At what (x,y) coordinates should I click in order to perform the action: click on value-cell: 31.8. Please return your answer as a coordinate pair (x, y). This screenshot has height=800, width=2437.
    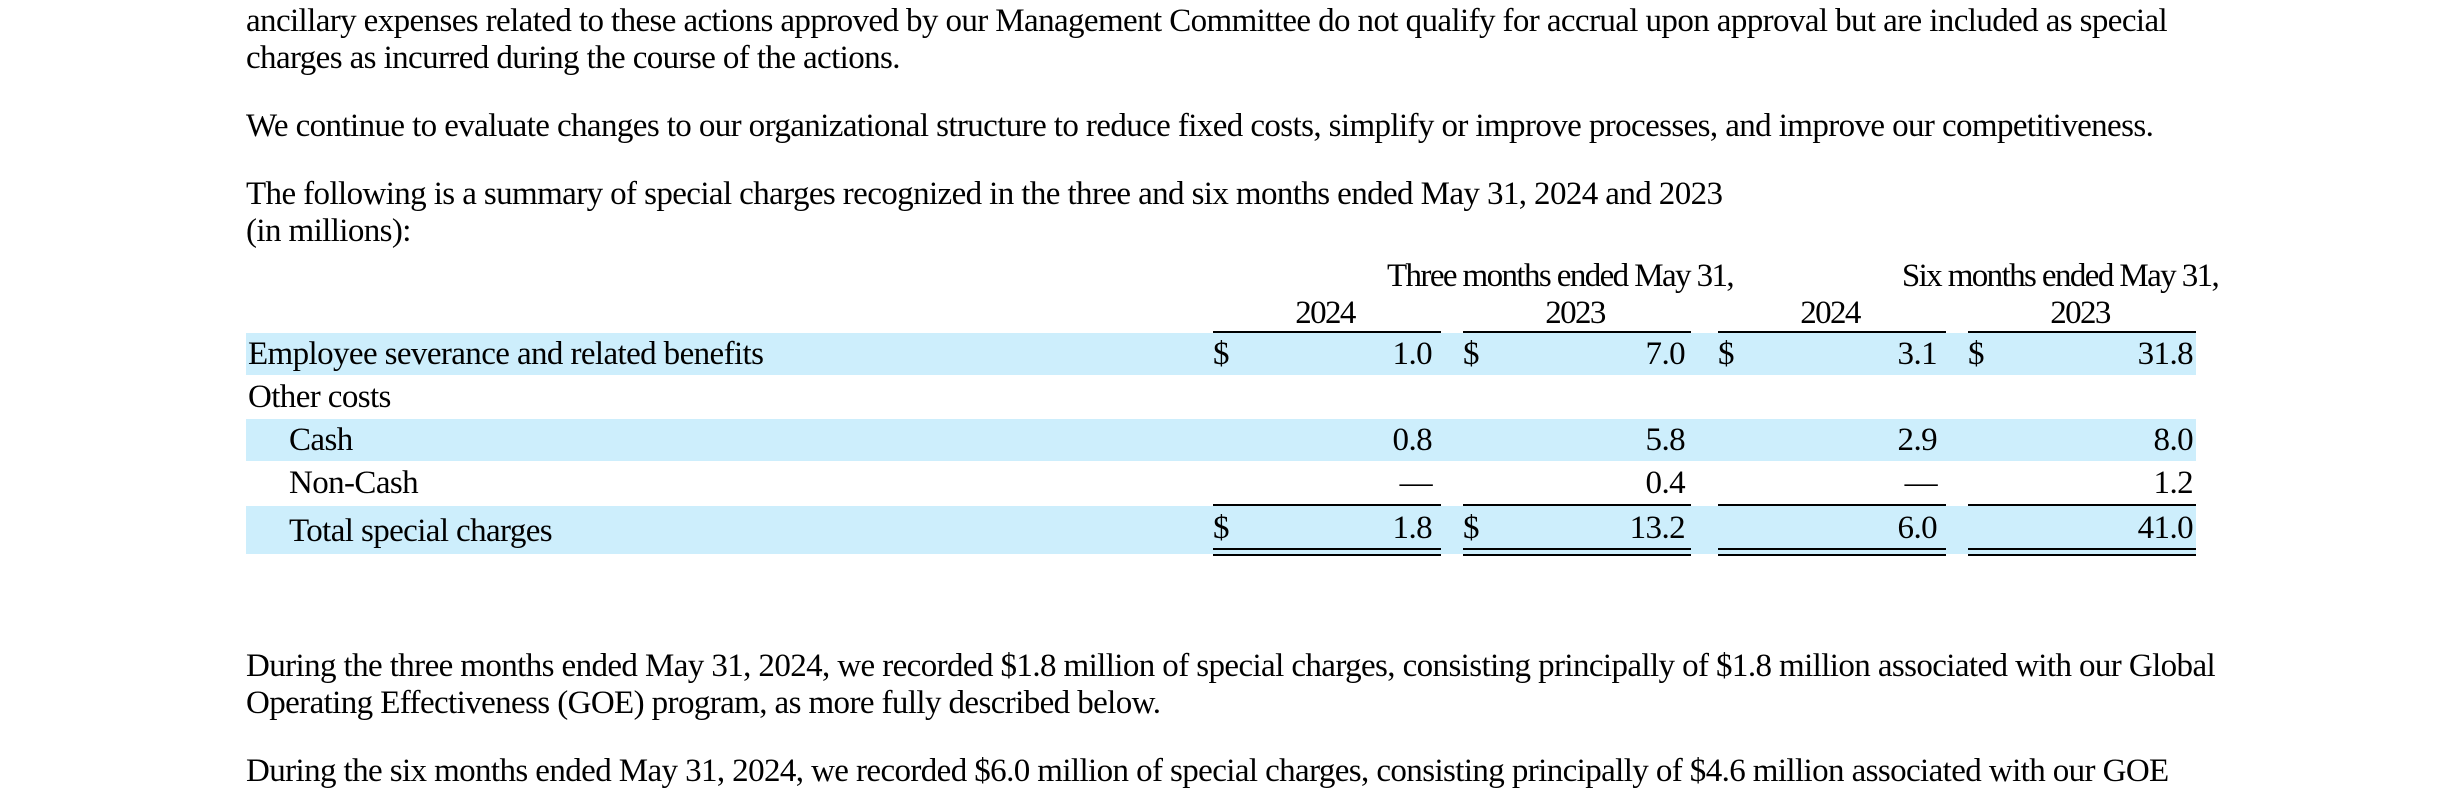
    Looking at the image, I should click on (2165, 354).